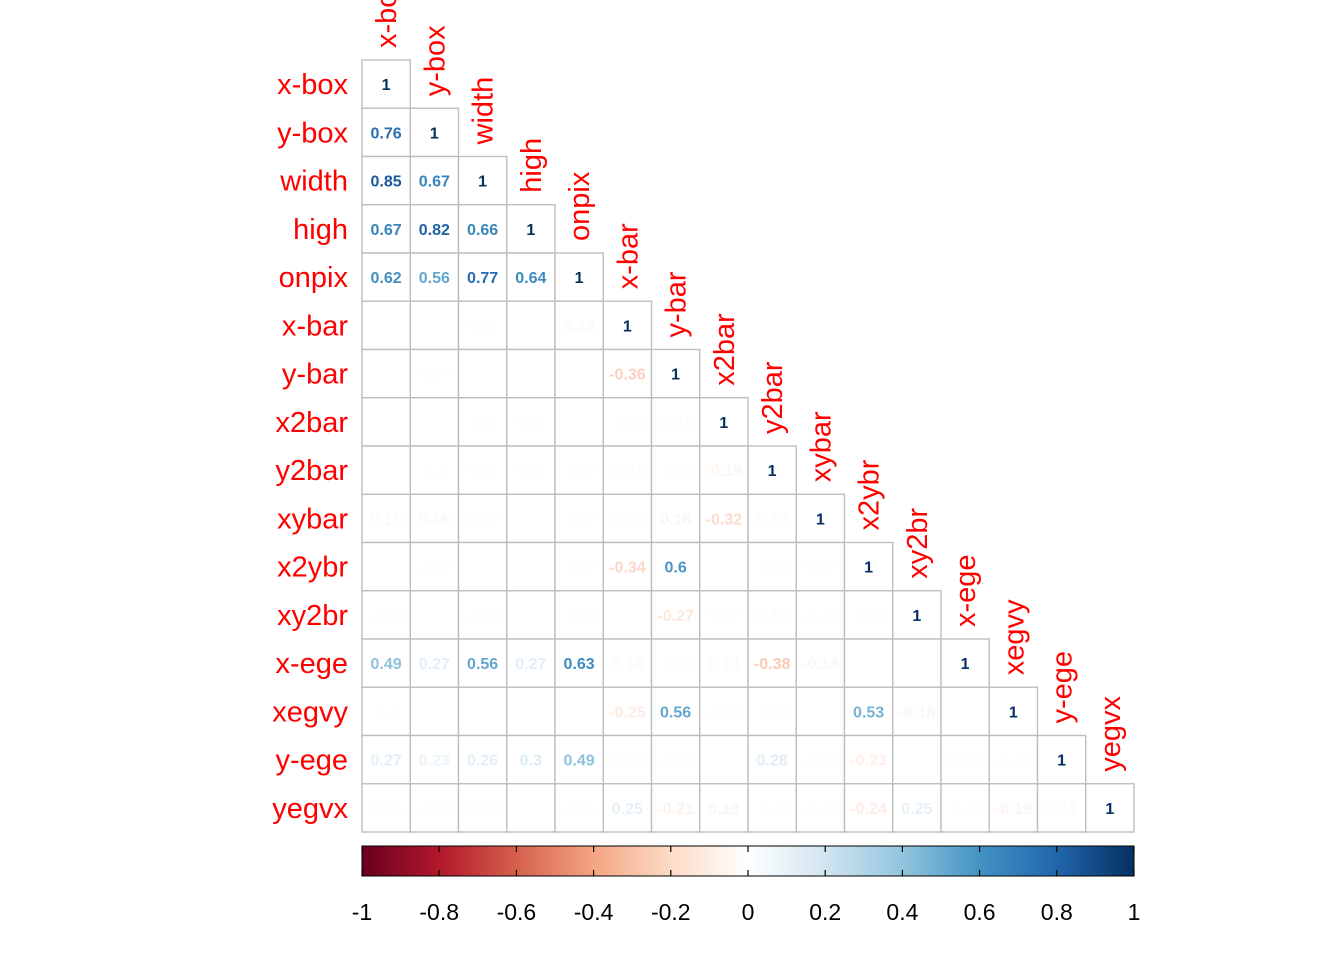 This screenshot has height=960, width=1344. I want to click on cell-value-label: 0.25, so click(916, 809).